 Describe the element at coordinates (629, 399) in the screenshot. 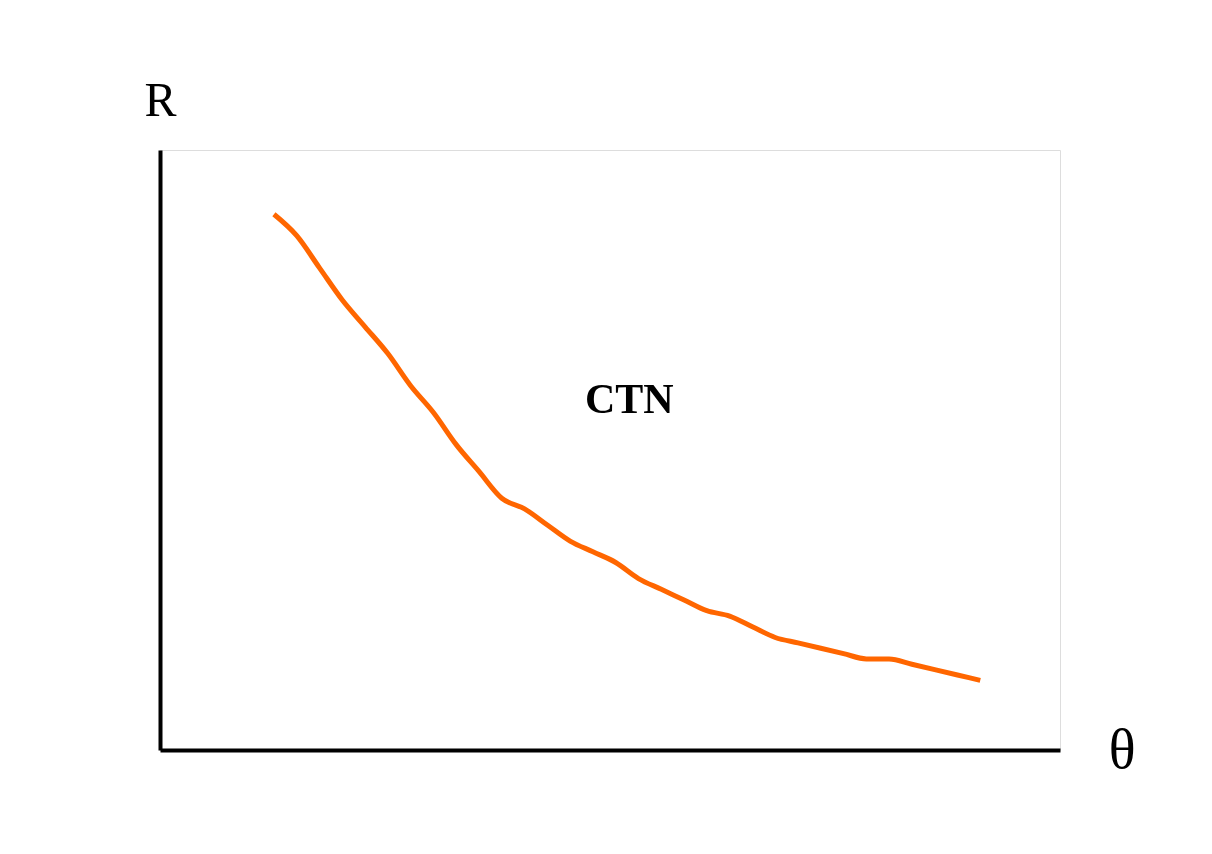

I see `annotation: CTN` at that location.